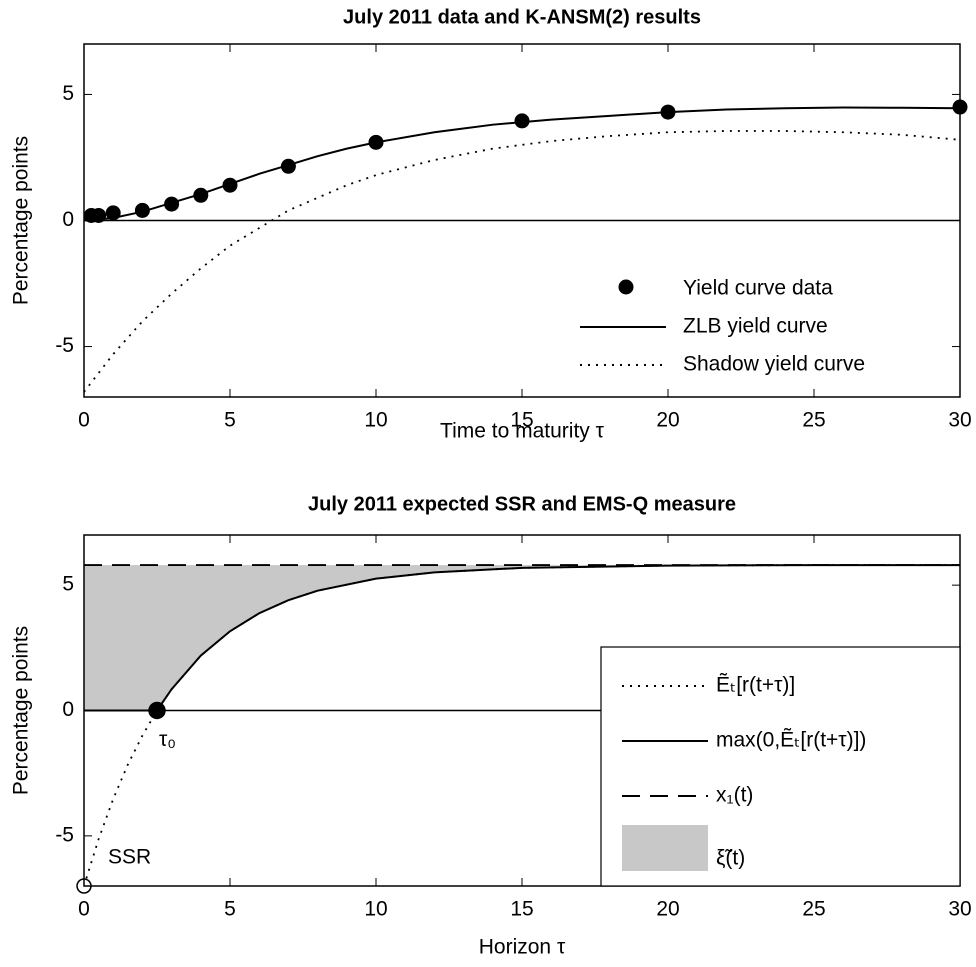 This screenshot has height=967, width=976. I want to click on legend-label: max(0,Ẽₜ[r(t+τ)]), so click(791, 740).